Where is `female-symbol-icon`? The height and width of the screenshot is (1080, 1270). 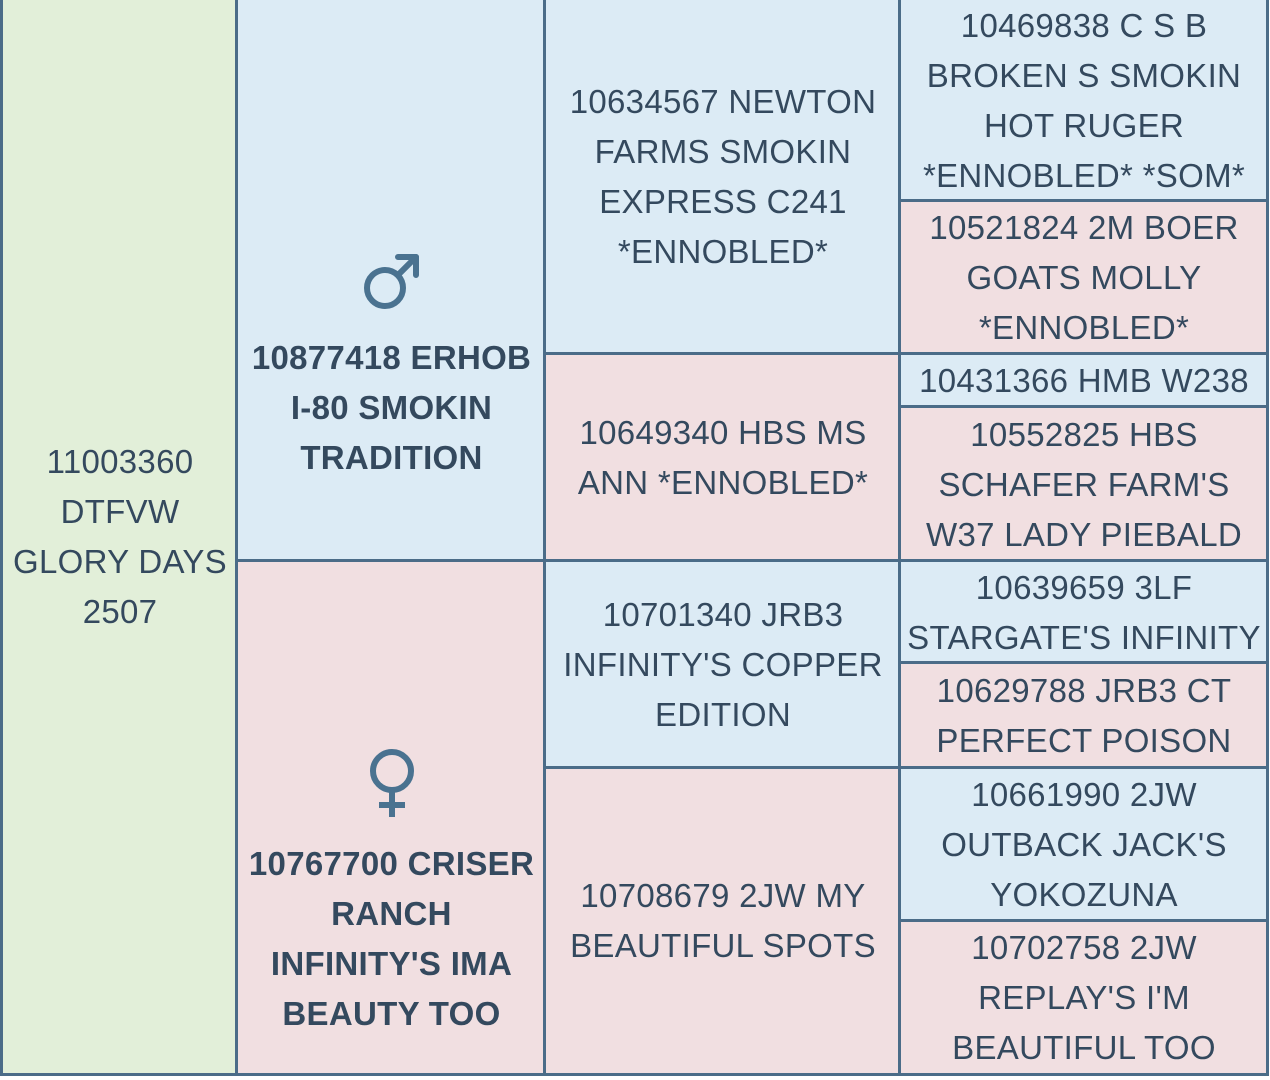 female-symbol-icon is located at coordinates (392, 790).